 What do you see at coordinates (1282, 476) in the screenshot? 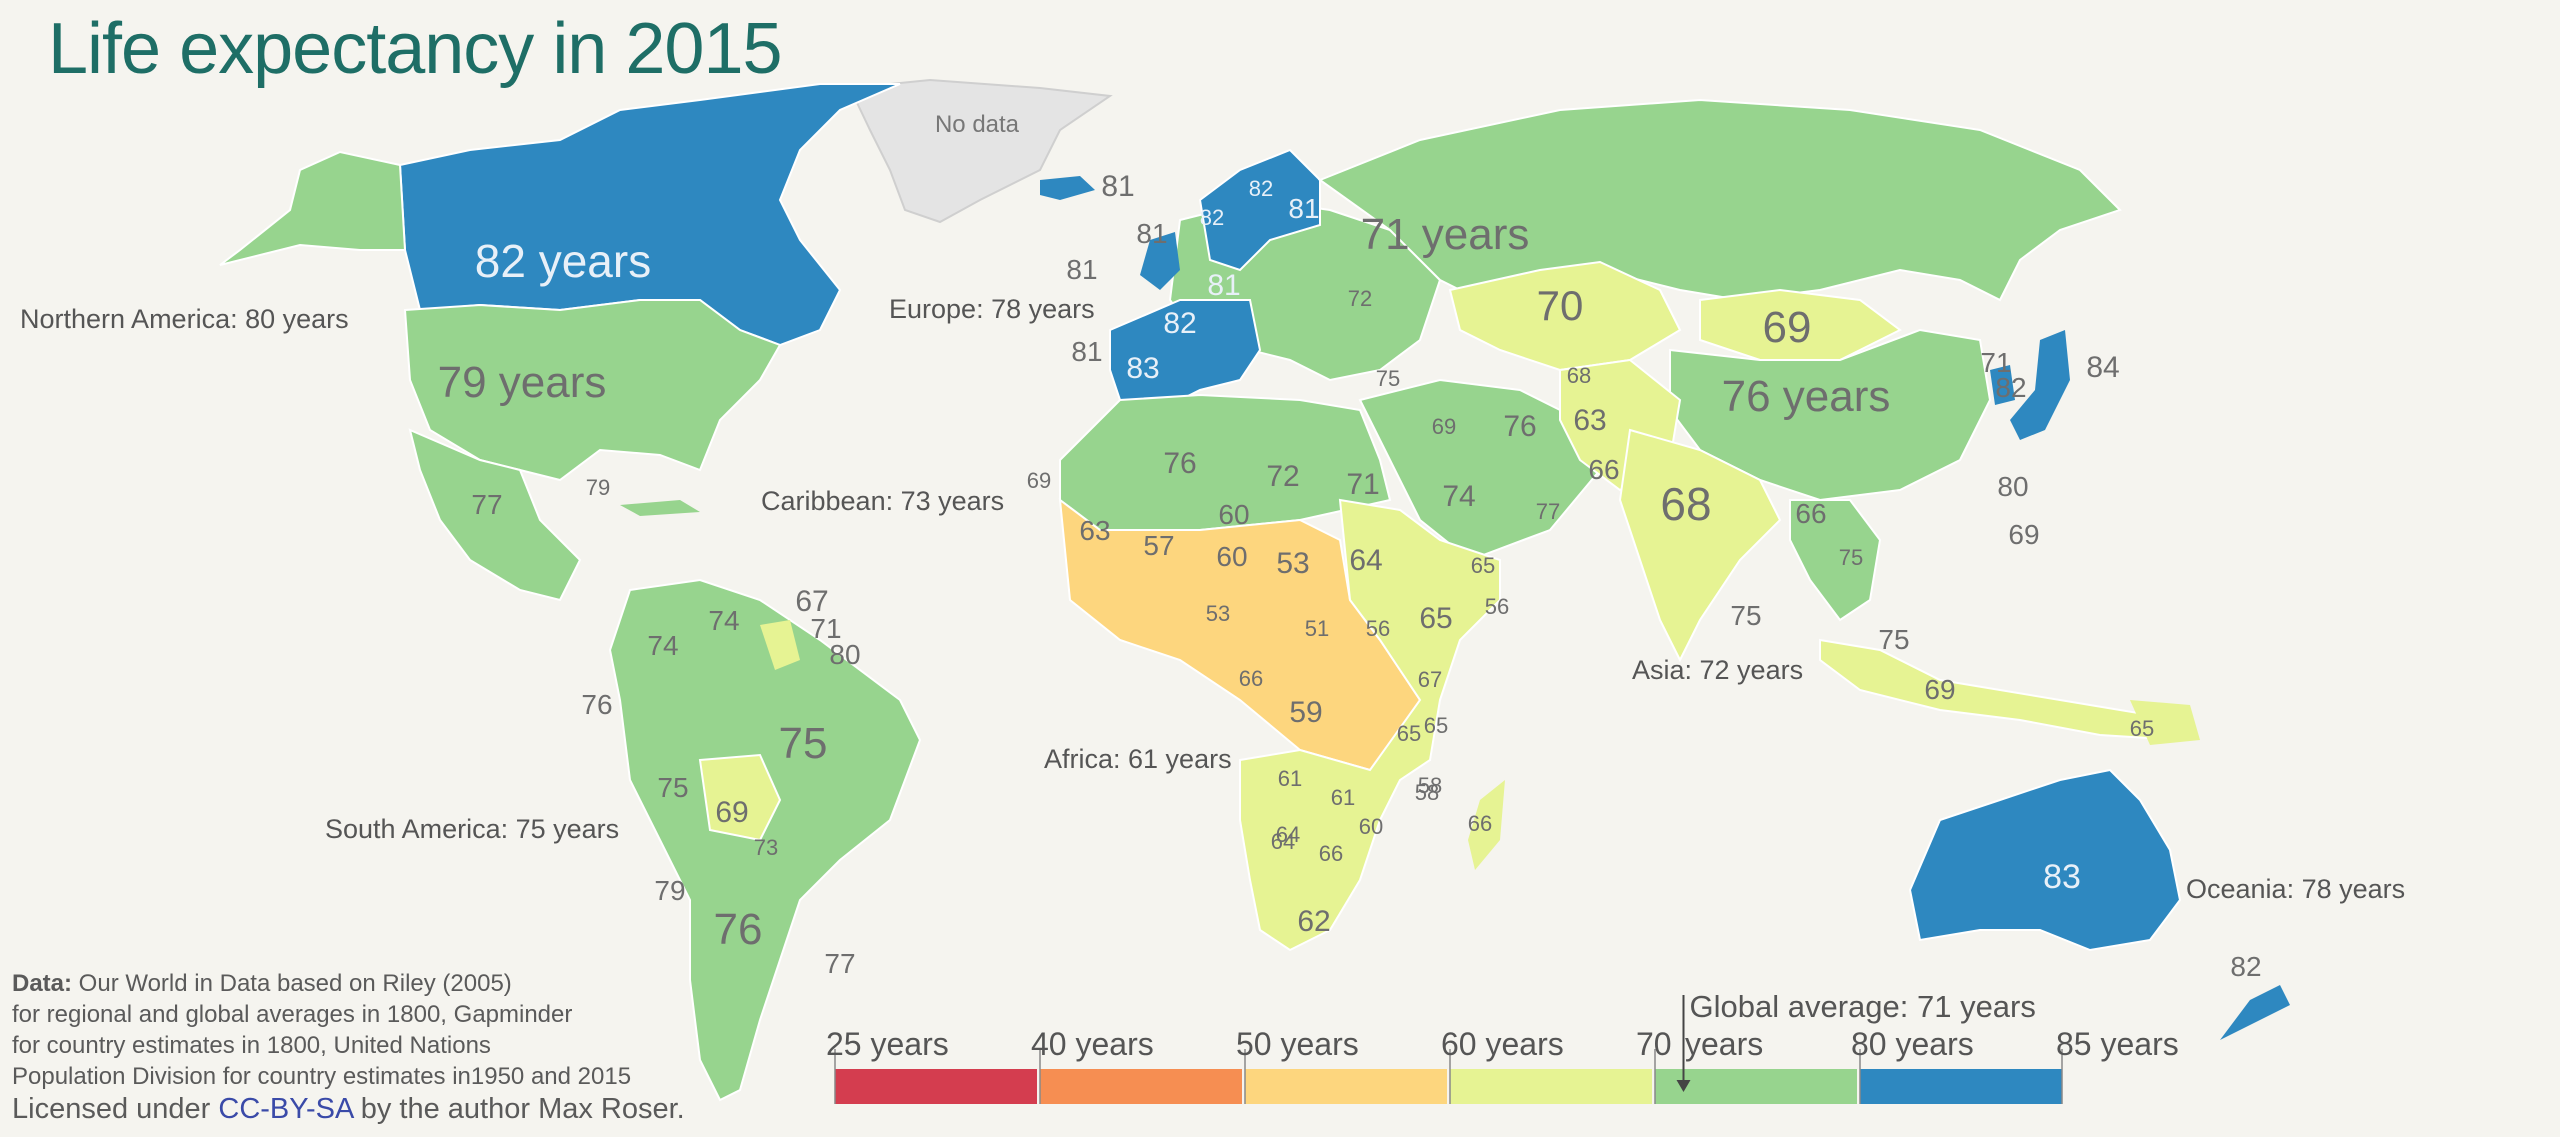
I see `country-label-libya: 72` at bounding box center [1282, 476].